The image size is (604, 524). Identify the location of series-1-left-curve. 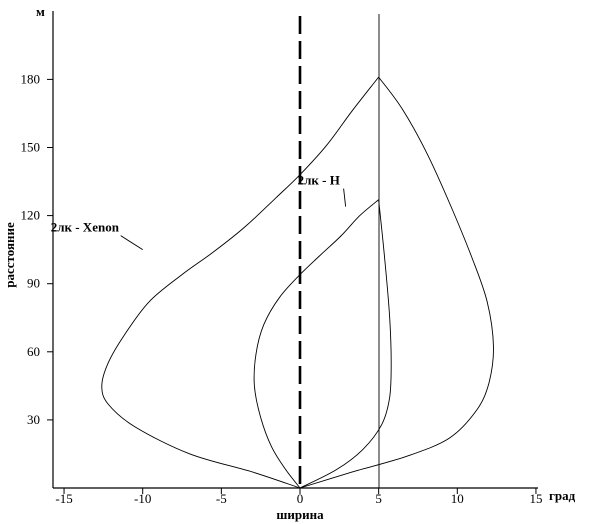
(316, 344).